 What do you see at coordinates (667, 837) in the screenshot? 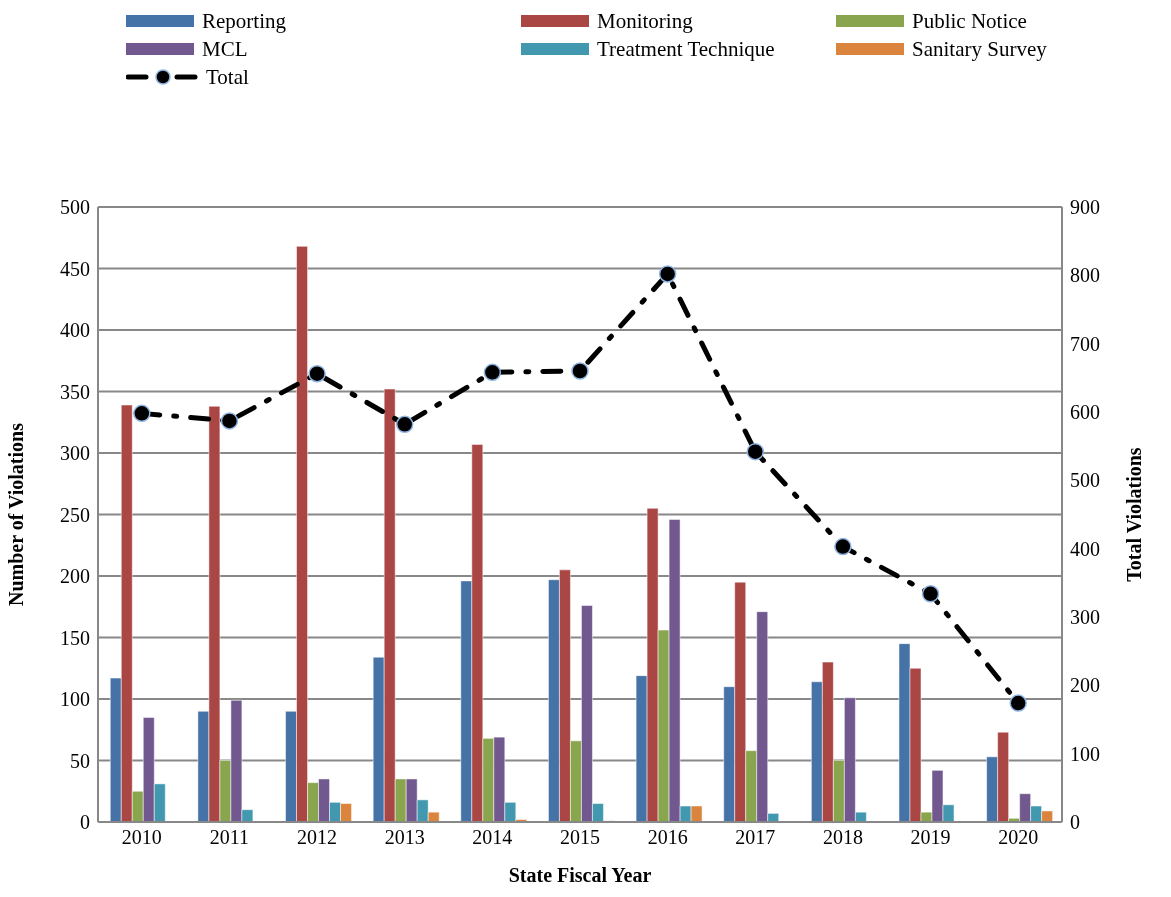
I see `x-tick-label: 2016` at bounding box center [667, 837].